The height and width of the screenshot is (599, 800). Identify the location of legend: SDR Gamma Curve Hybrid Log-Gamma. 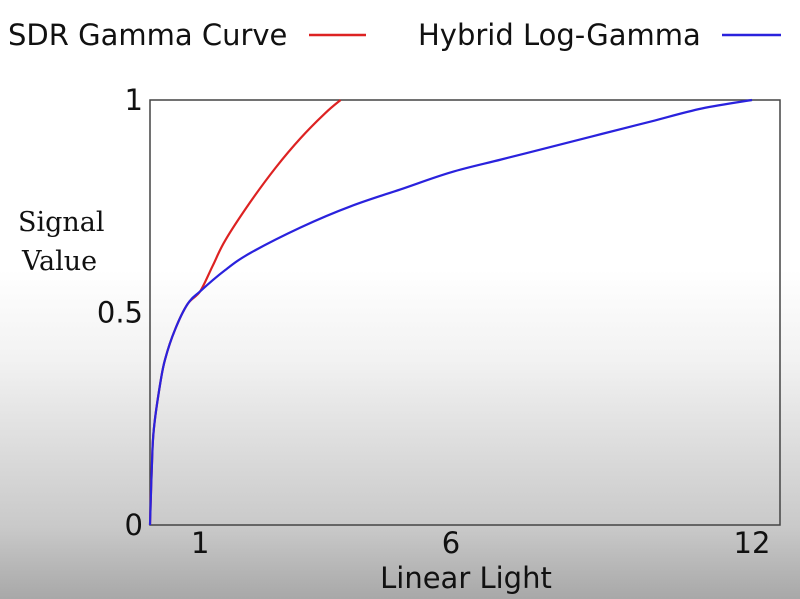
(394, 35).